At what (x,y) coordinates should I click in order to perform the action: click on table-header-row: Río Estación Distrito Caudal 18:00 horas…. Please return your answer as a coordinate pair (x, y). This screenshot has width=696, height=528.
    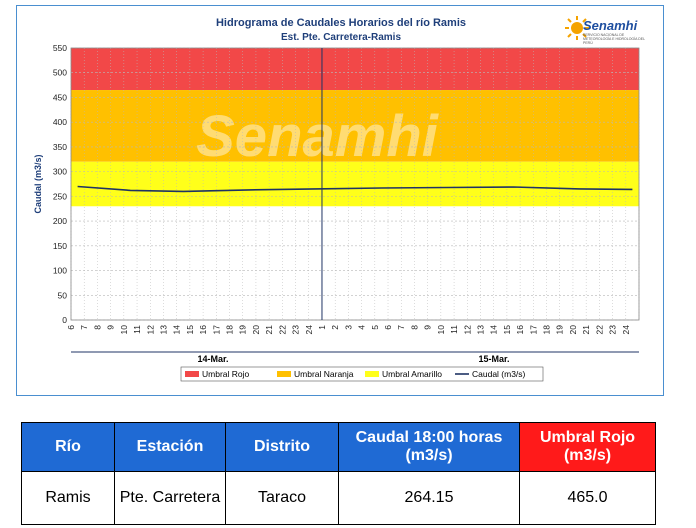
    Looking at the image, I should click on (338, 447).